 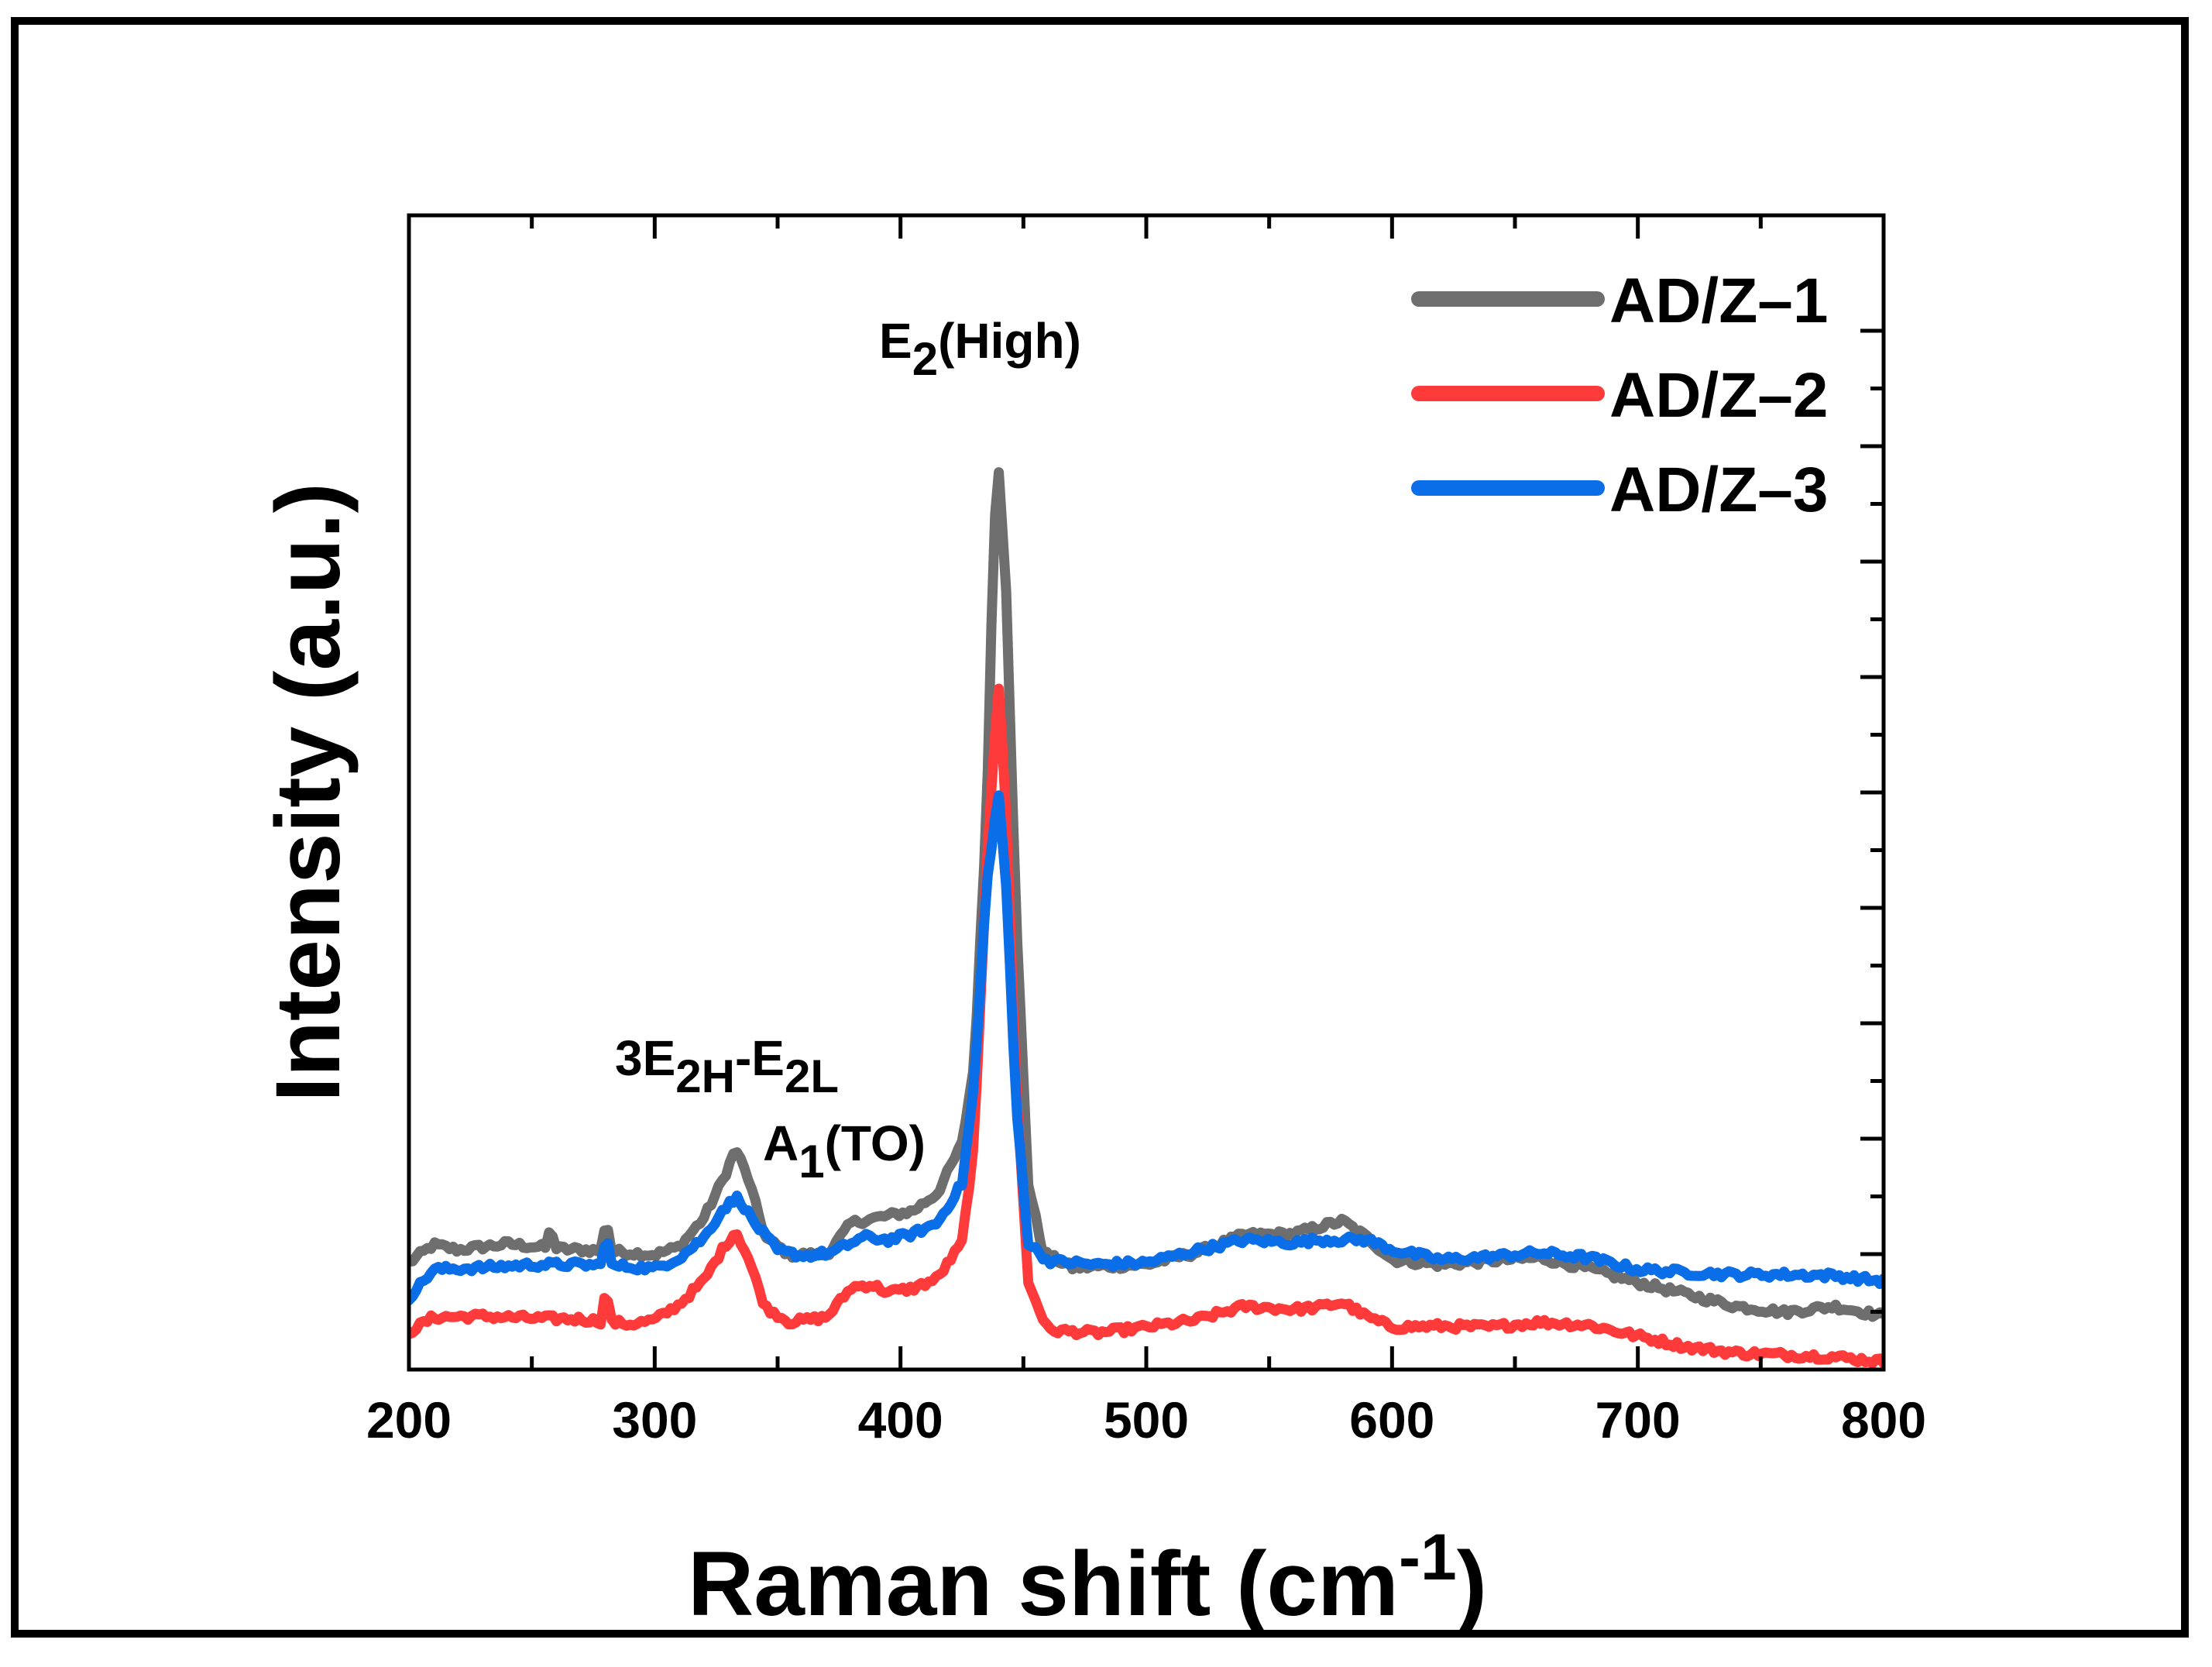 What do you see at coordinates (812, 1076) in the screenshot?
I see `annotation-3e2h-sub2: 2L` at bounding box center [812, 1076].